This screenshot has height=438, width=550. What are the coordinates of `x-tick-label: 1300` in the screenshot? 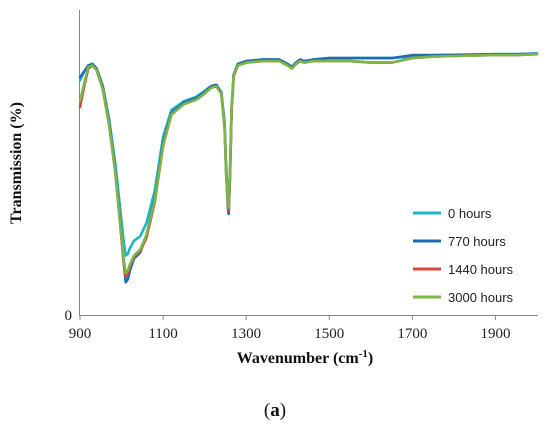 It's located at (246, 334).